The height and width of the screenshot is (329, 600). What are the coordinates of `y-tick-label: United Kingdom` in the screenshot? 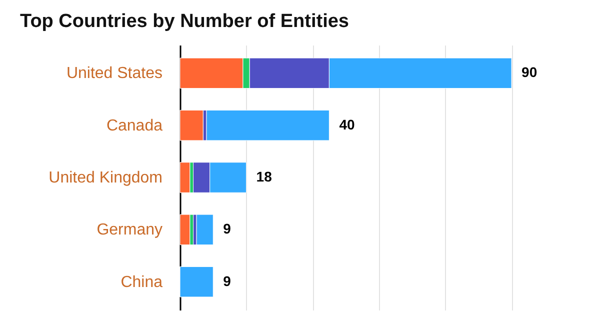 It's located at (105, 178).